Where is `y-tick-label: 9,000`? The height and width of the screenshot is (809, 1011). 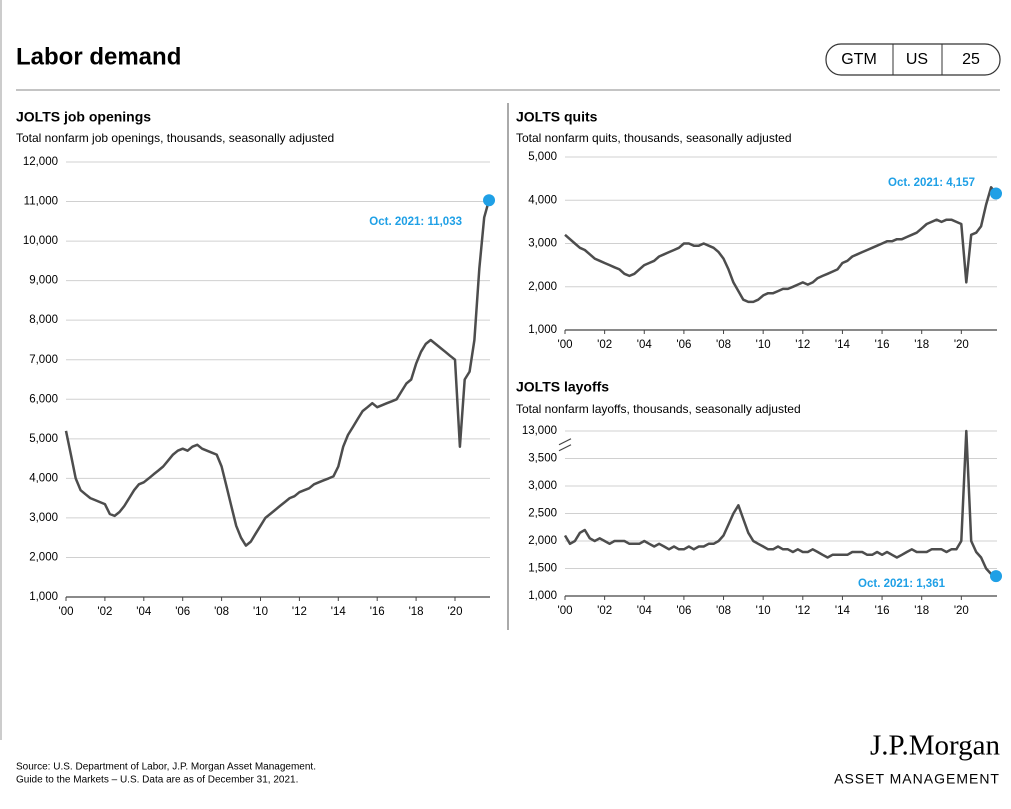 y-tick-label: 9,000 is located at coordinates (43, 281).